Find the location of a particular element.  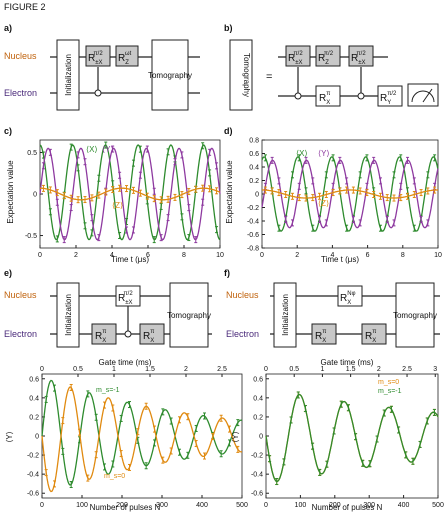

gate-b3: R±Xπ/2 is located at coordinates (358, 58).